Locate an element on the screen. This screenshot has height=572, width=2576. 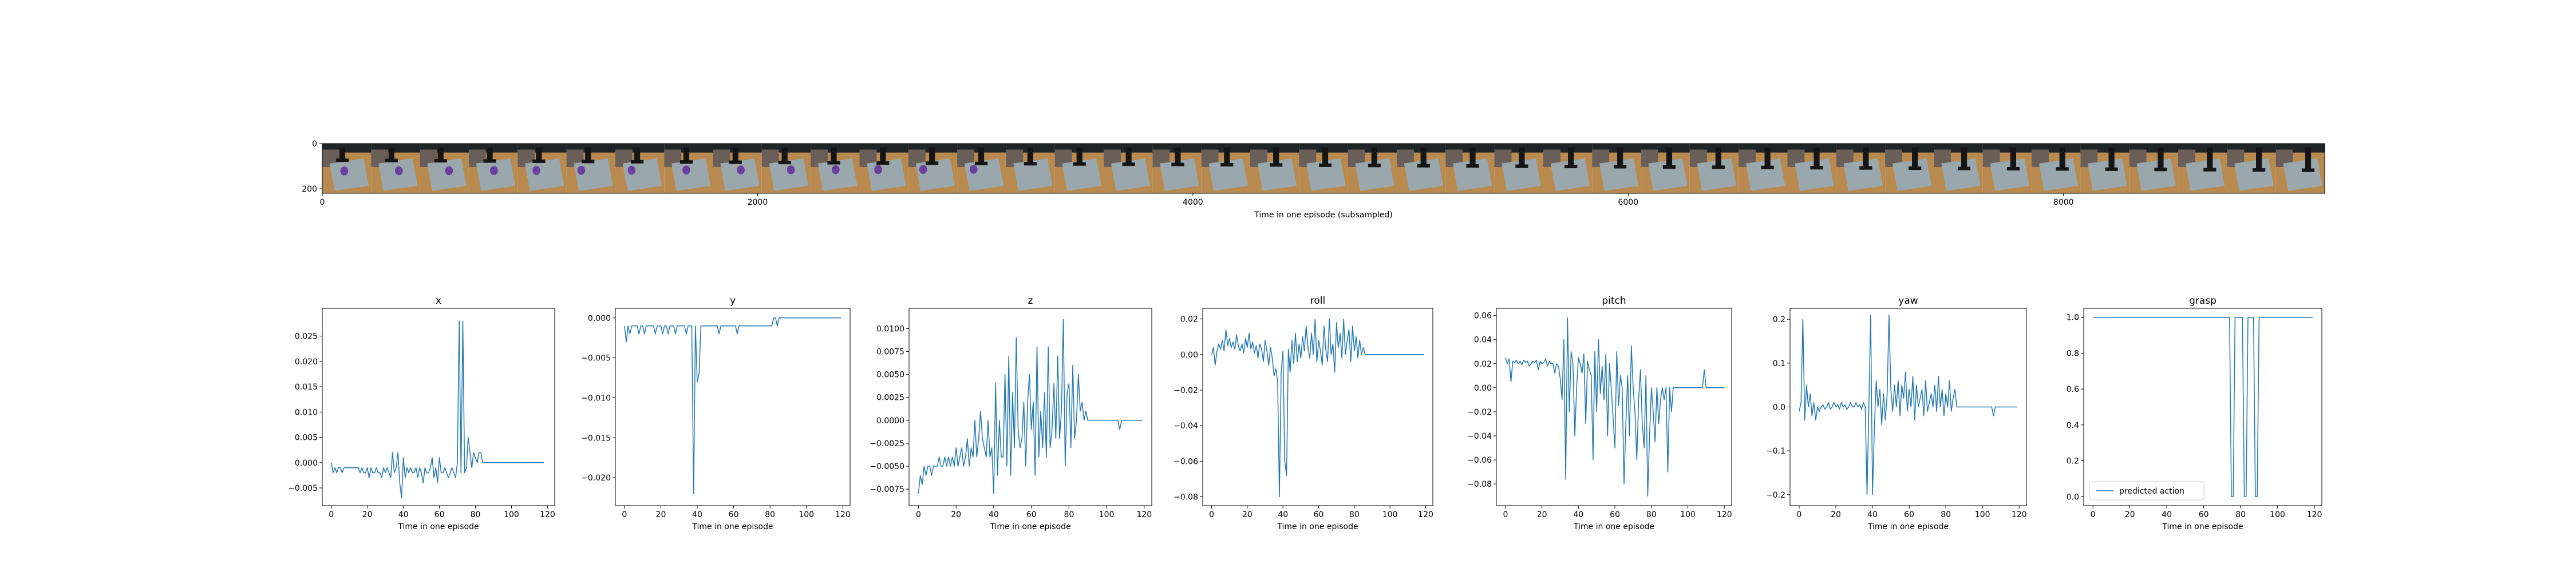
legend: predicted action is located at coordinates (2146, 490).